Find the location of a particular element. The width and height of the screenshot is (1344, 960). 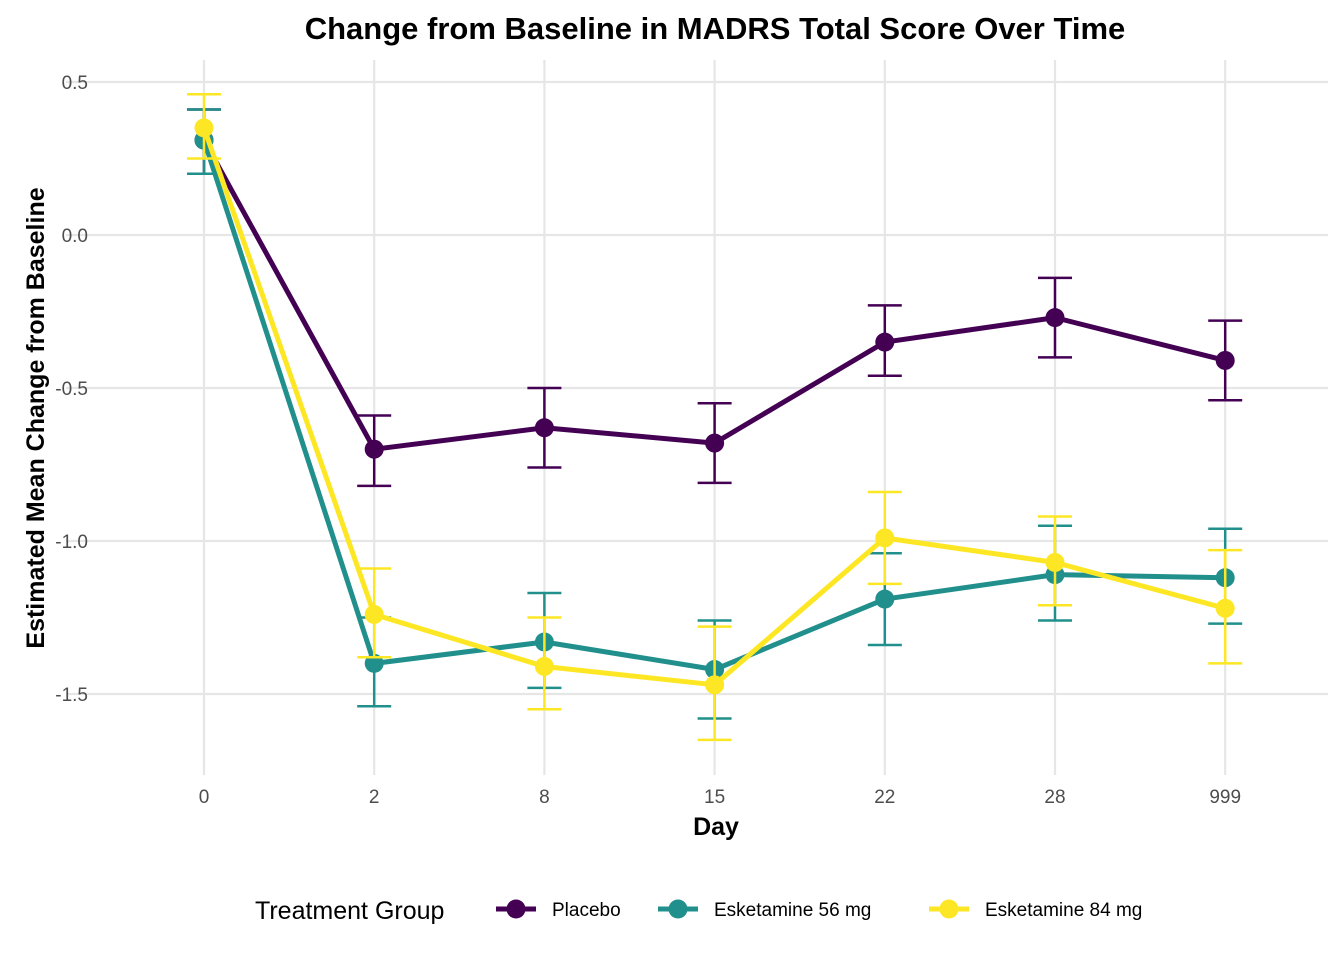

x-tick-label: 15 is located at coordinates (714, 797).